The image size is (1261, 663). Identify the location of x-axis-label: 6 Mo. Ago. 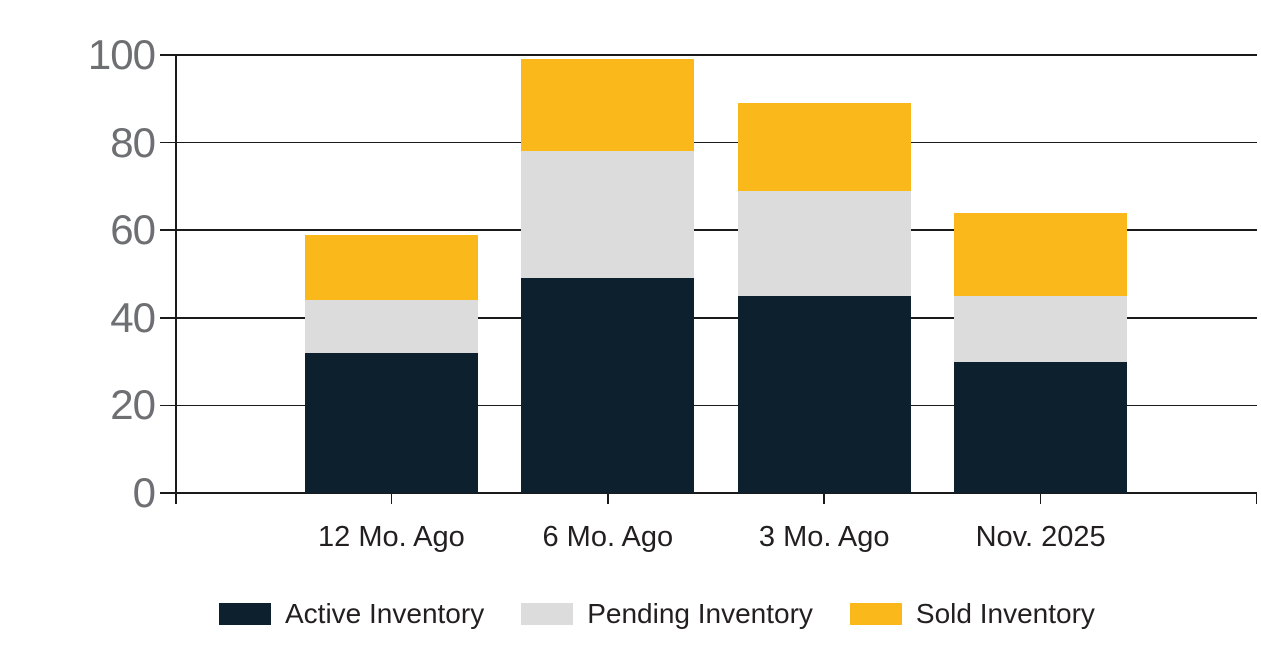
(608, 537).